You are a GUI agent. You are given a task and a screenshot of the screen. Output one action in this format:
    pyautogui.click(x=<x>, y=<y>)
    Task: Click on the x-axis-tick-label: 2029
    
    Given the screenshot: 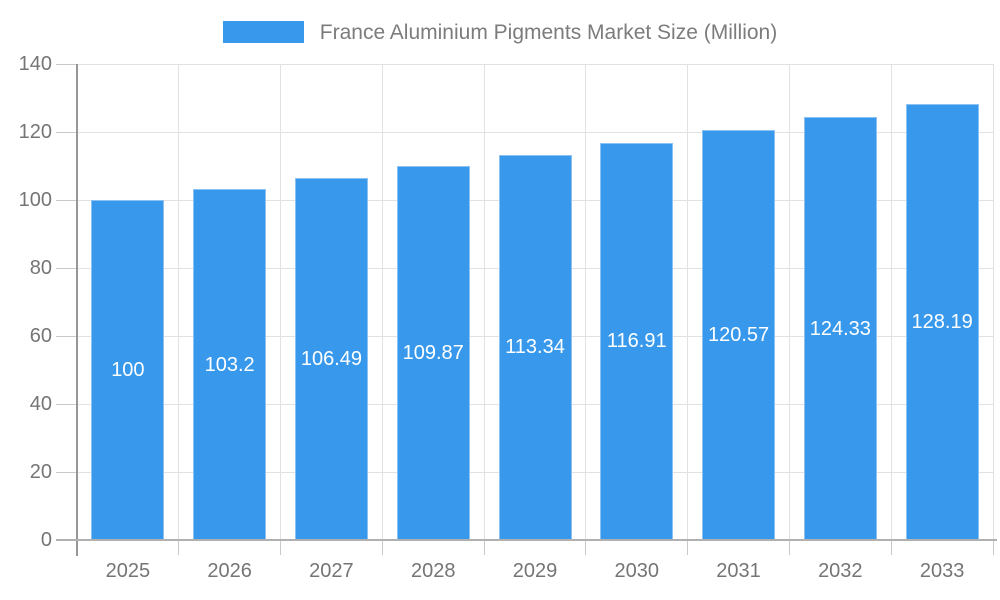 What is the action you would take?
    pyautogui.click(x=535, y=571)
    